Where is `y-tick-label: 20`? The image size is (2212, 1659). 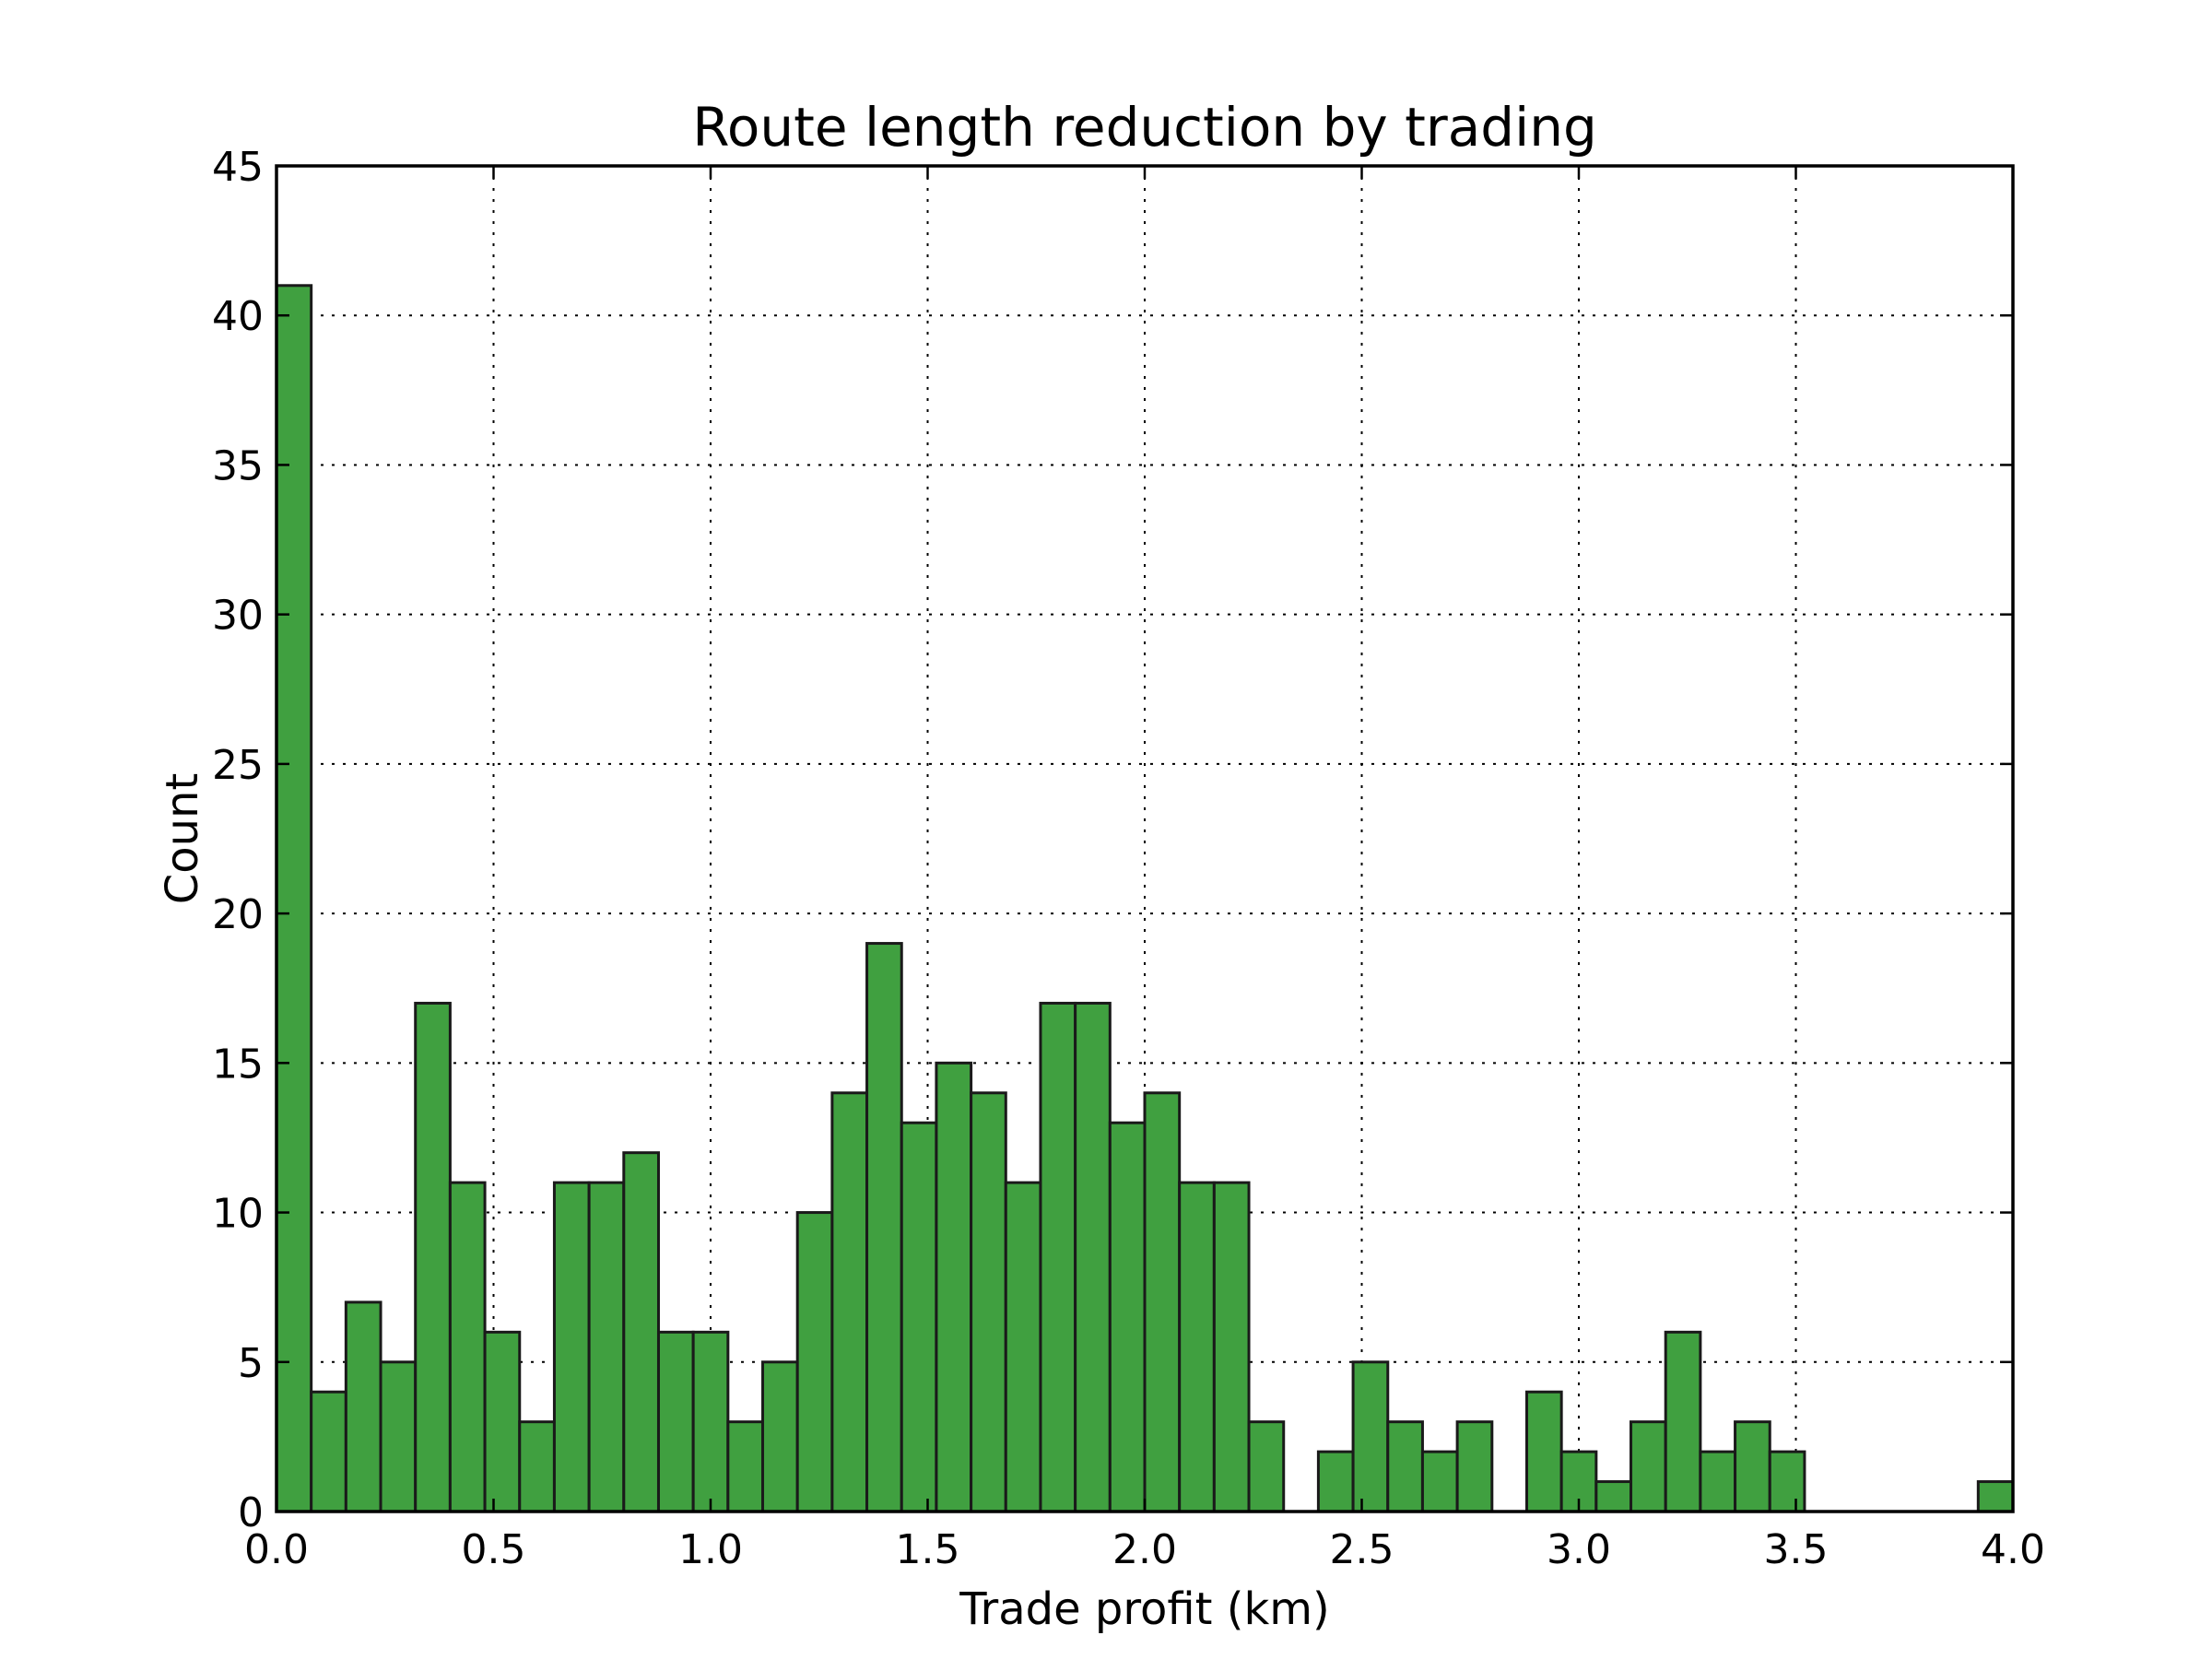
y-tick-label: 20 is located at coordinates (238, 914).